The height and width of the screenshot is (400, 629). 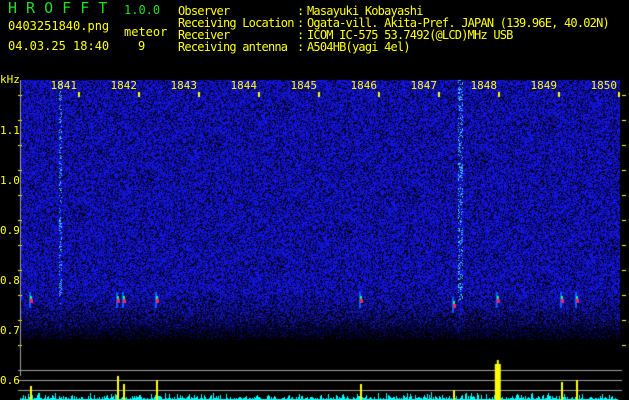 What do you see at coordinates (58, 8) in the screenshot?
I see `app-title: H R O F F T` at bounding box center [58, 8].